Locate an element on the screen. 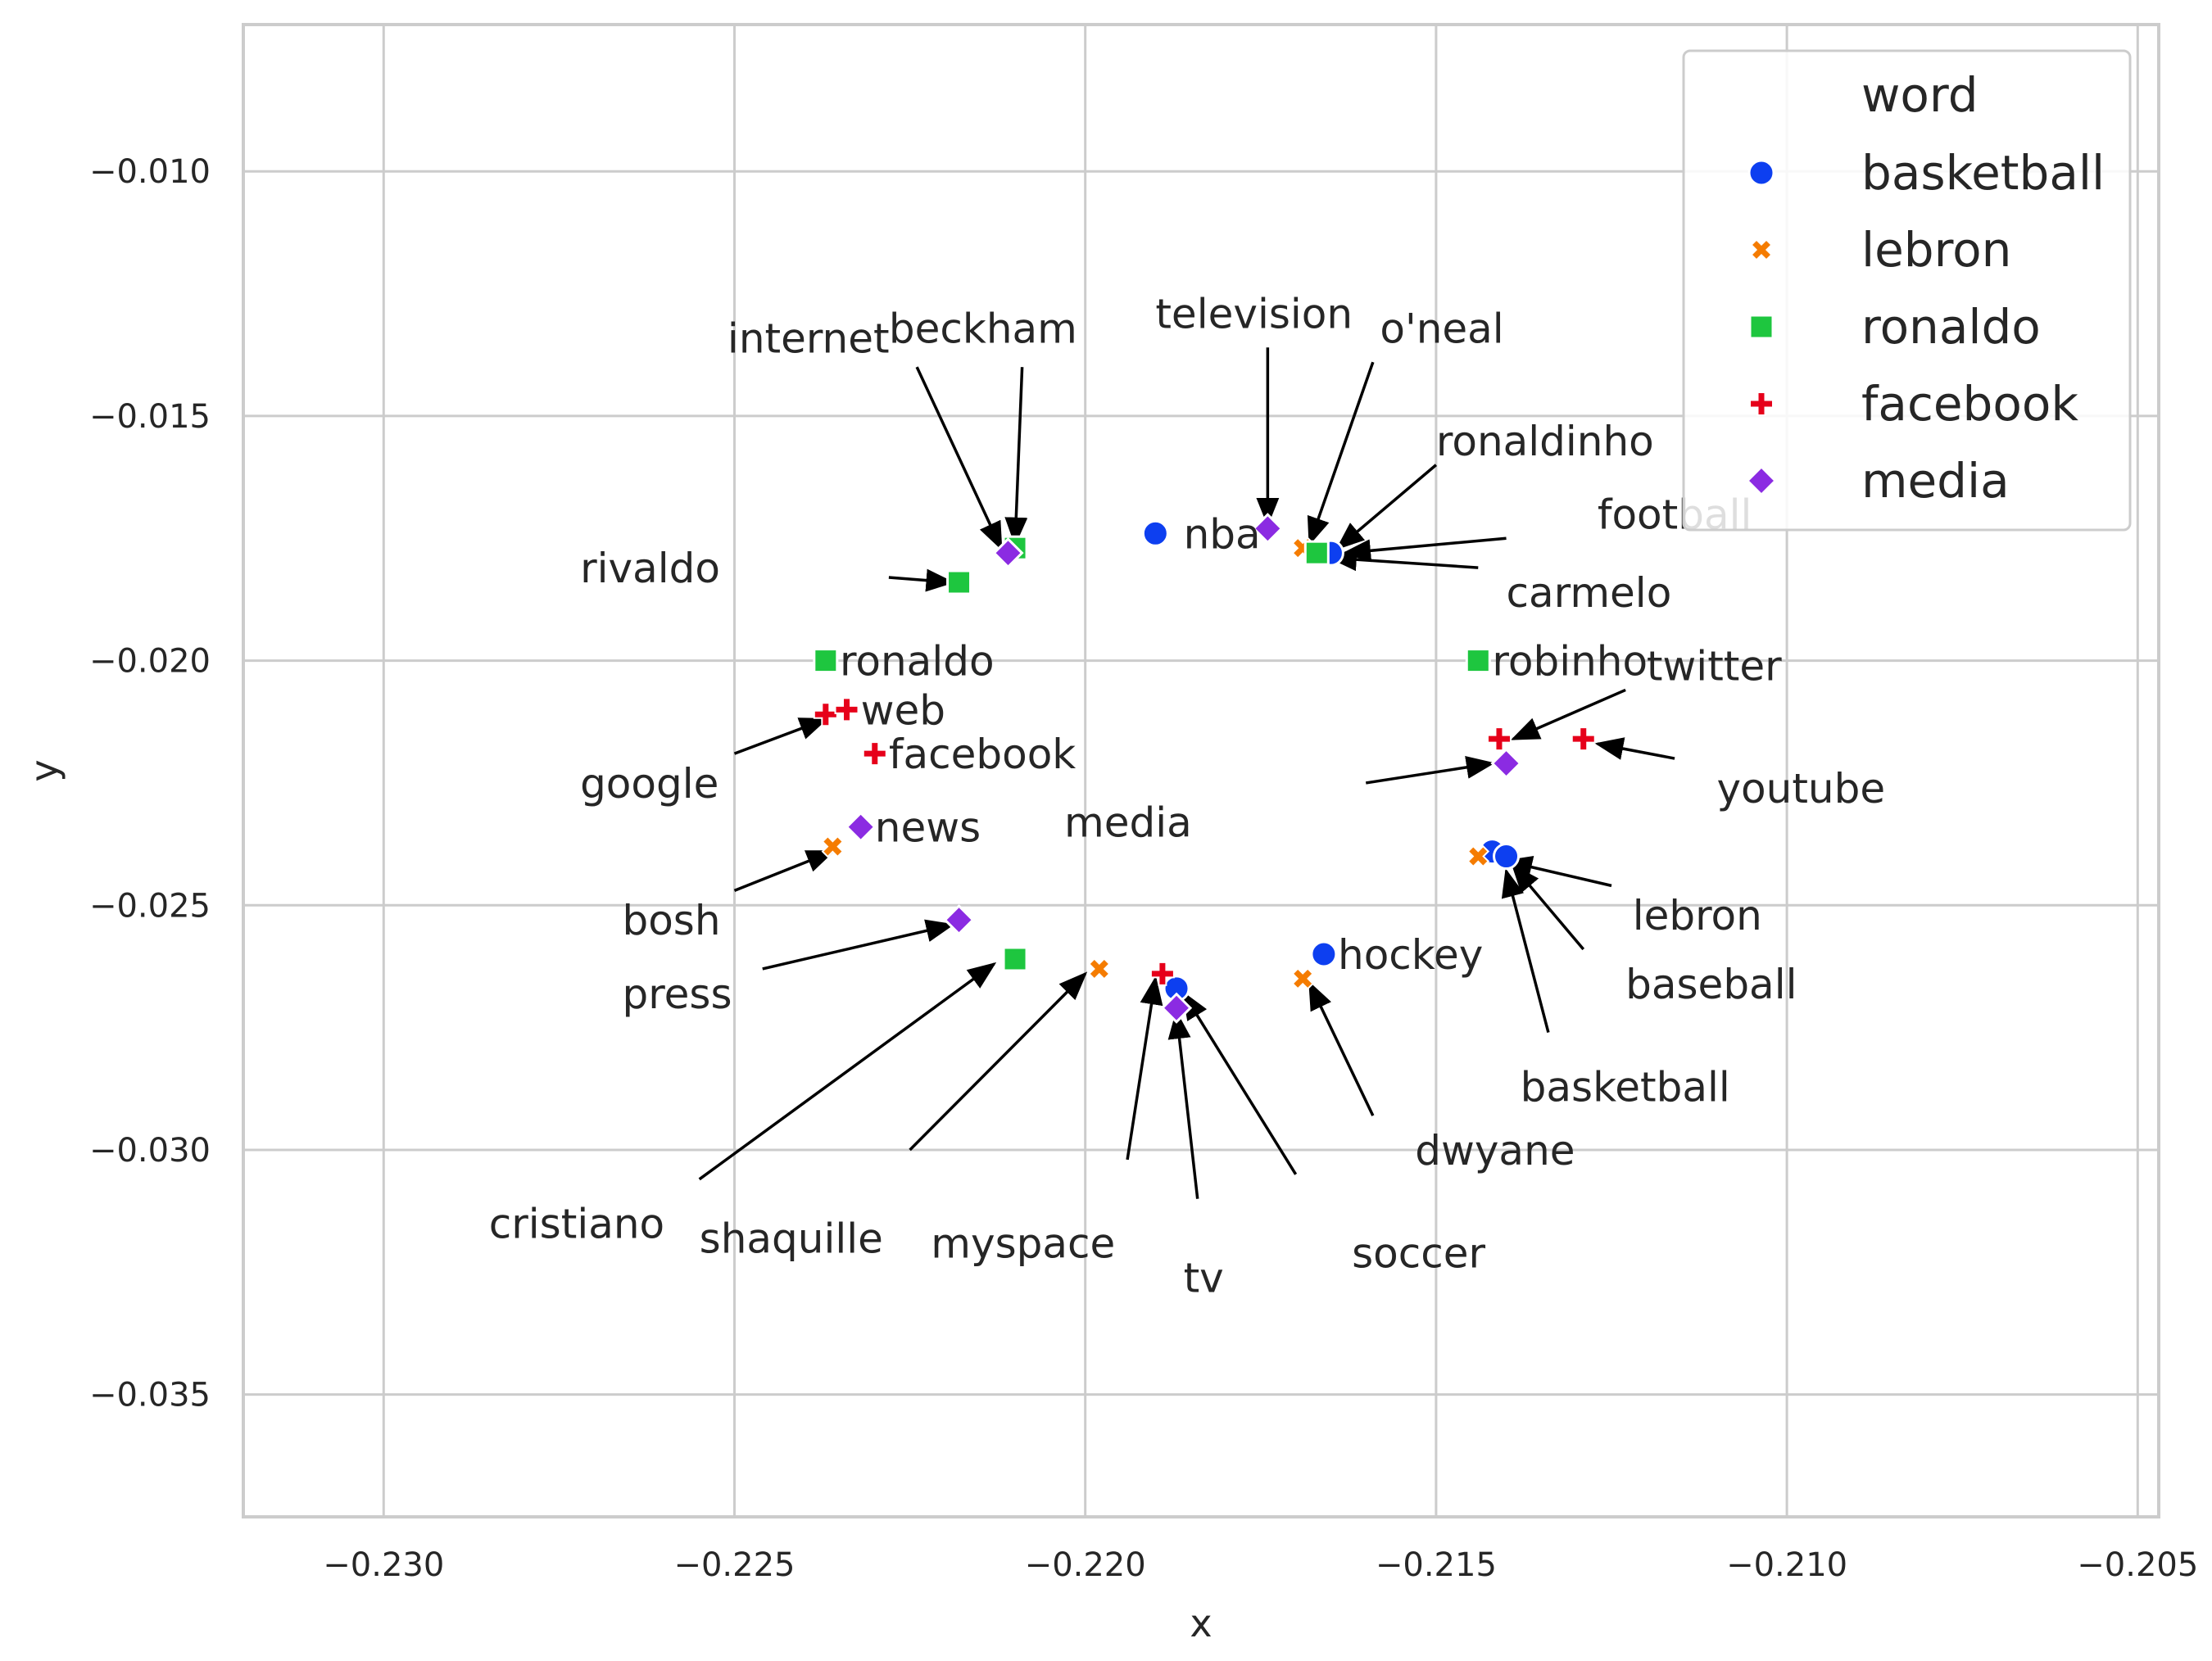 This screenshot has width=2212, height=1661. legend-entry-ronaldo: ronaldo is located at coordinates (1894, 327).